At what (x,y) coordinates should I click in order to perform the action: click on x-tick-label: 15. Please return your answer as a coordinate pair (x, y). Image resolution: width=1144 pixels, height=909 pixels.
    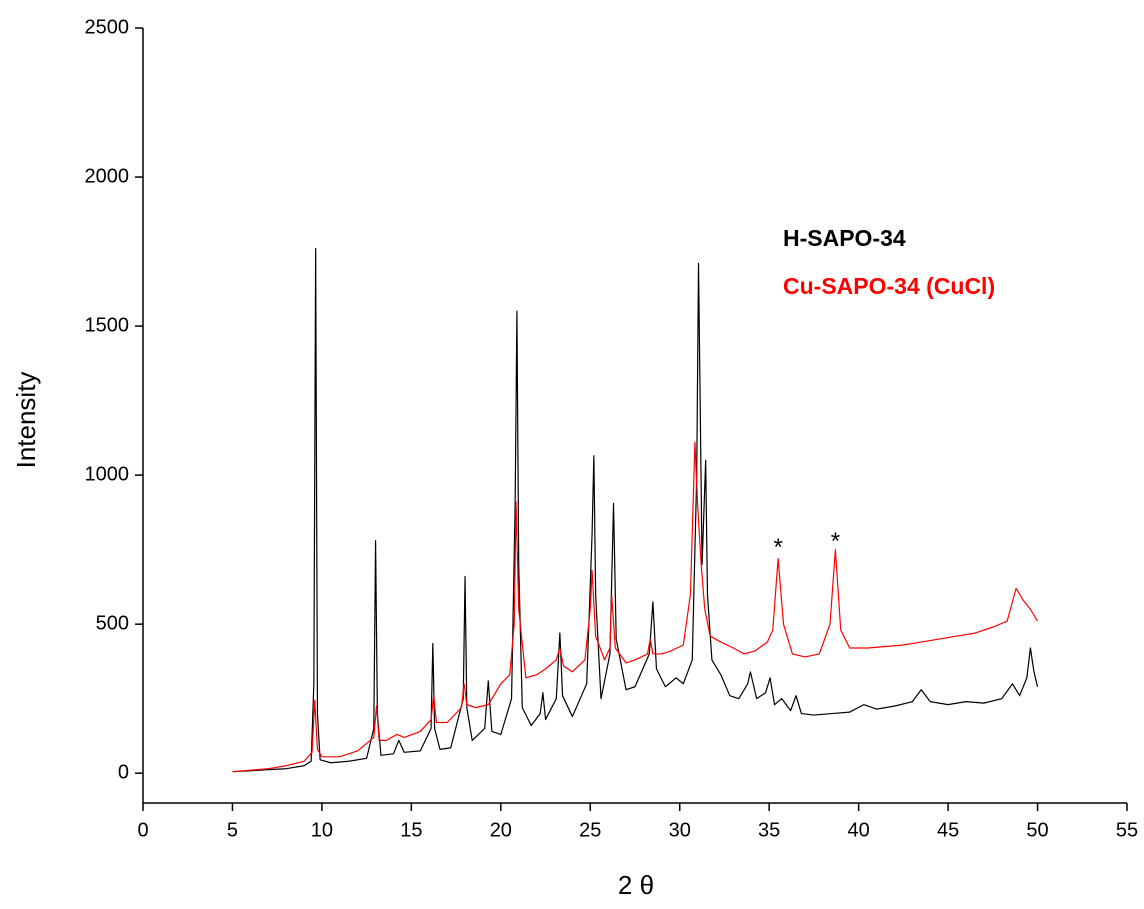
    Looking at the image, I should click on (411, 830).